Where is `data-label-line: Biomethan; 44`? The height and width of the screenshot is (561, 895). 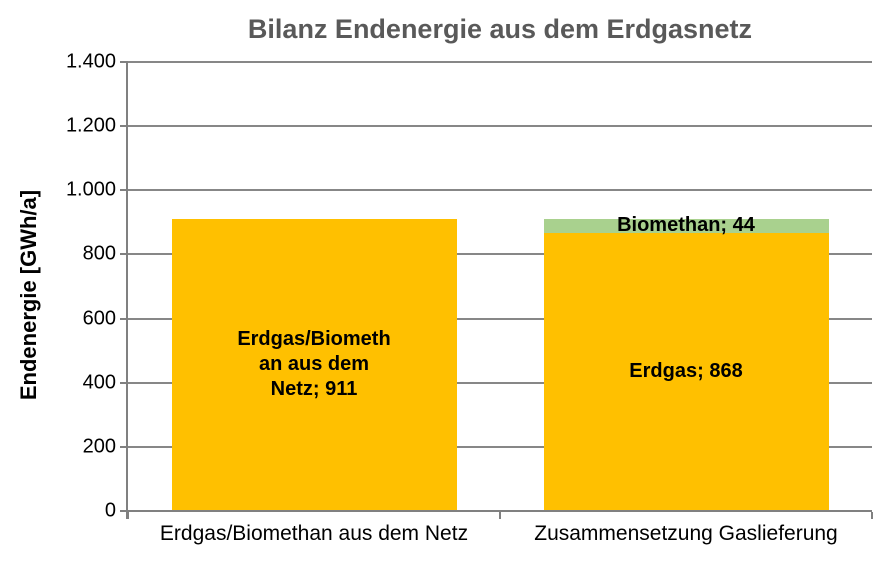 data-label-line: Biomethan; 44 is located at coordinates (686, 225).